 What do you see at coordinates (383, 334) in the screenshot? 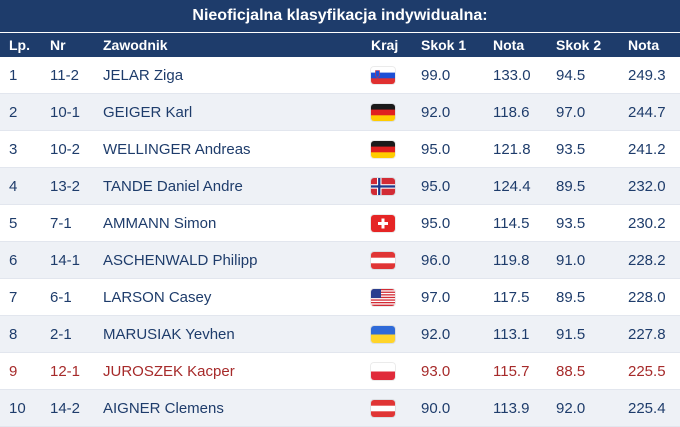
I see `ukraine-flag-icon` at bounding box center [383, 334].